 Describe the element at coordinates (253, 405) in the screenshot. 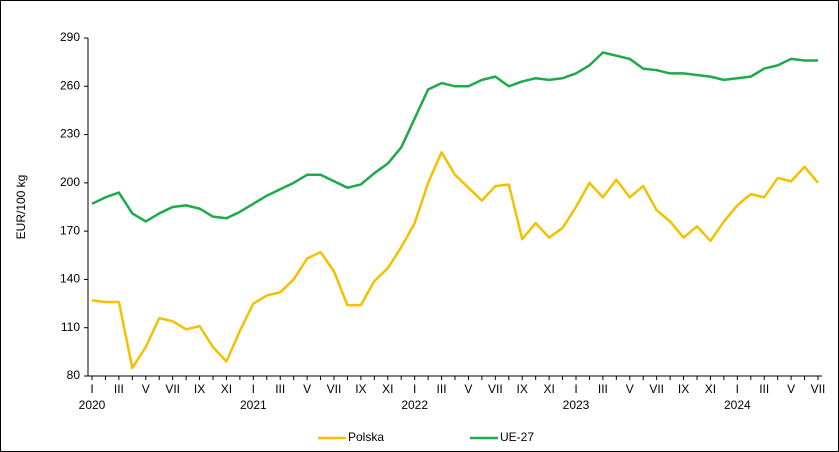

I see `x-year-label: 2021` at that location.